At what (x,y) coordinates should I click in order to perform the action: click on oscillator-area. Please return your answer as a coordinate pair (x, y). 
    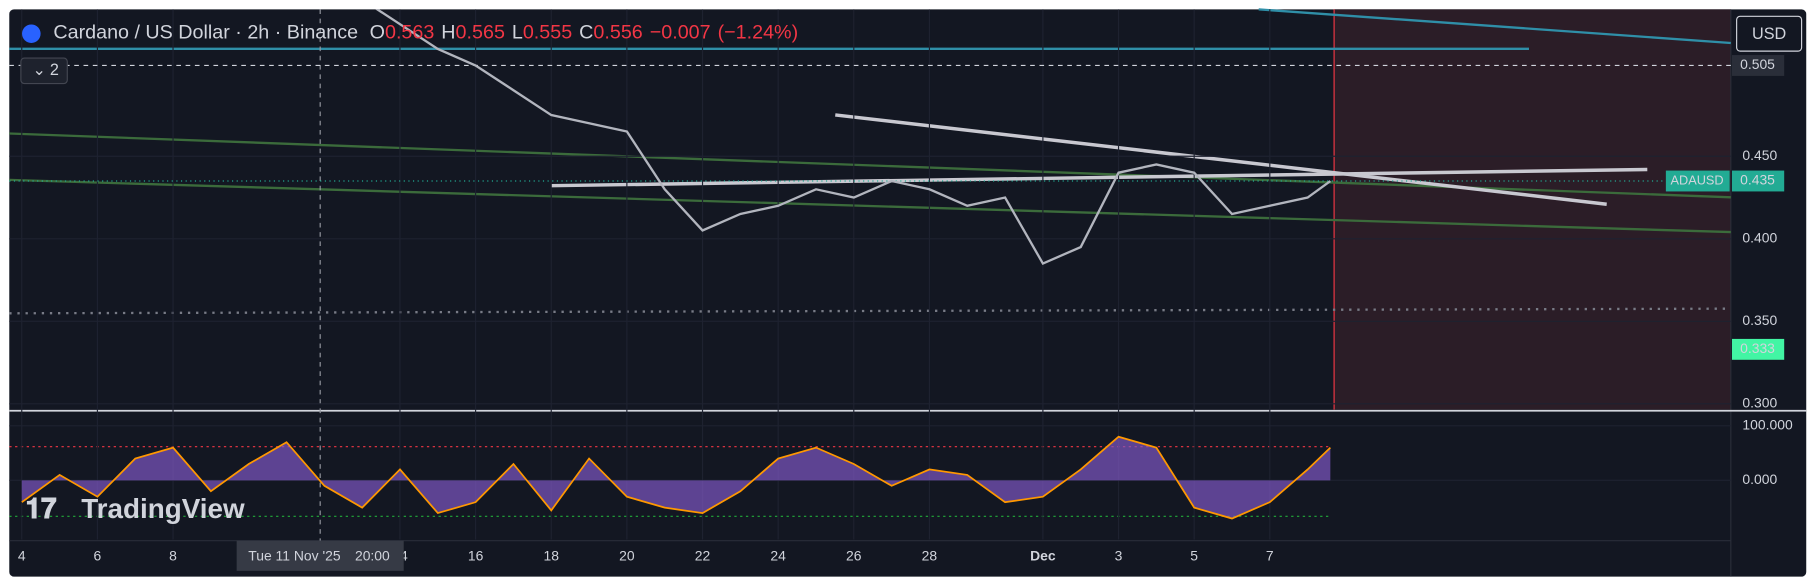
    Looking at the image, I should click on (676, 477).